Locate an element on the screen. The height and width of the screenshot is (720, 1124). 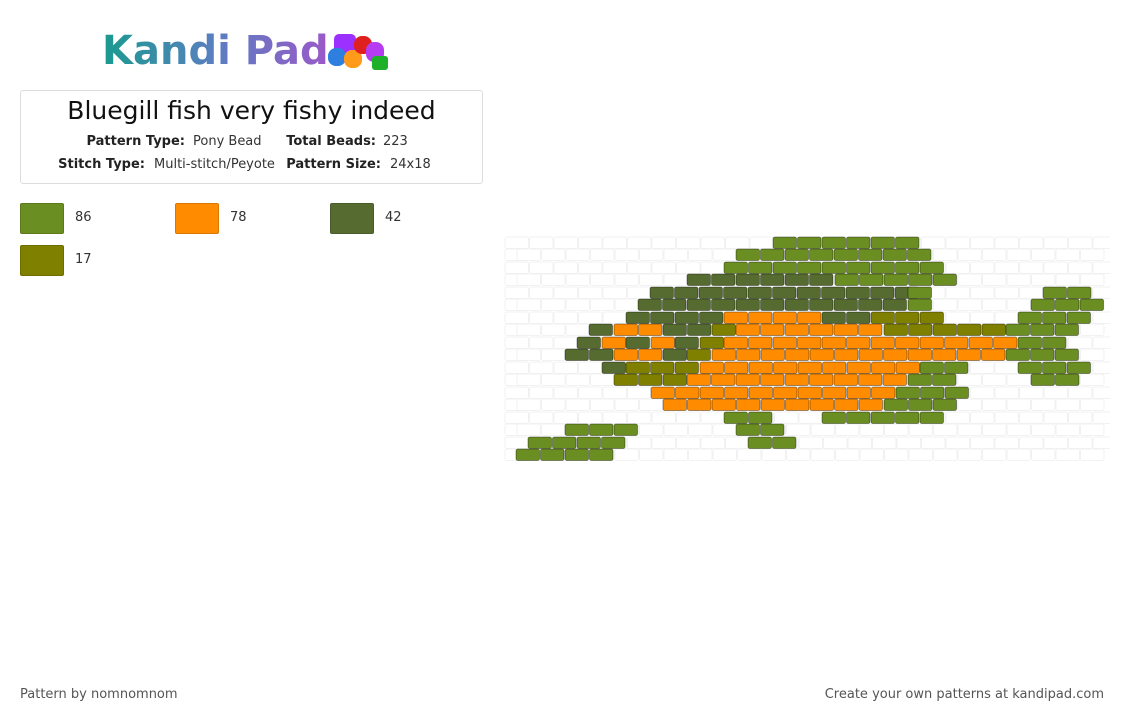
pattern-title: Bluegill fish very fishy indeed is located at coordinates (251, 110).